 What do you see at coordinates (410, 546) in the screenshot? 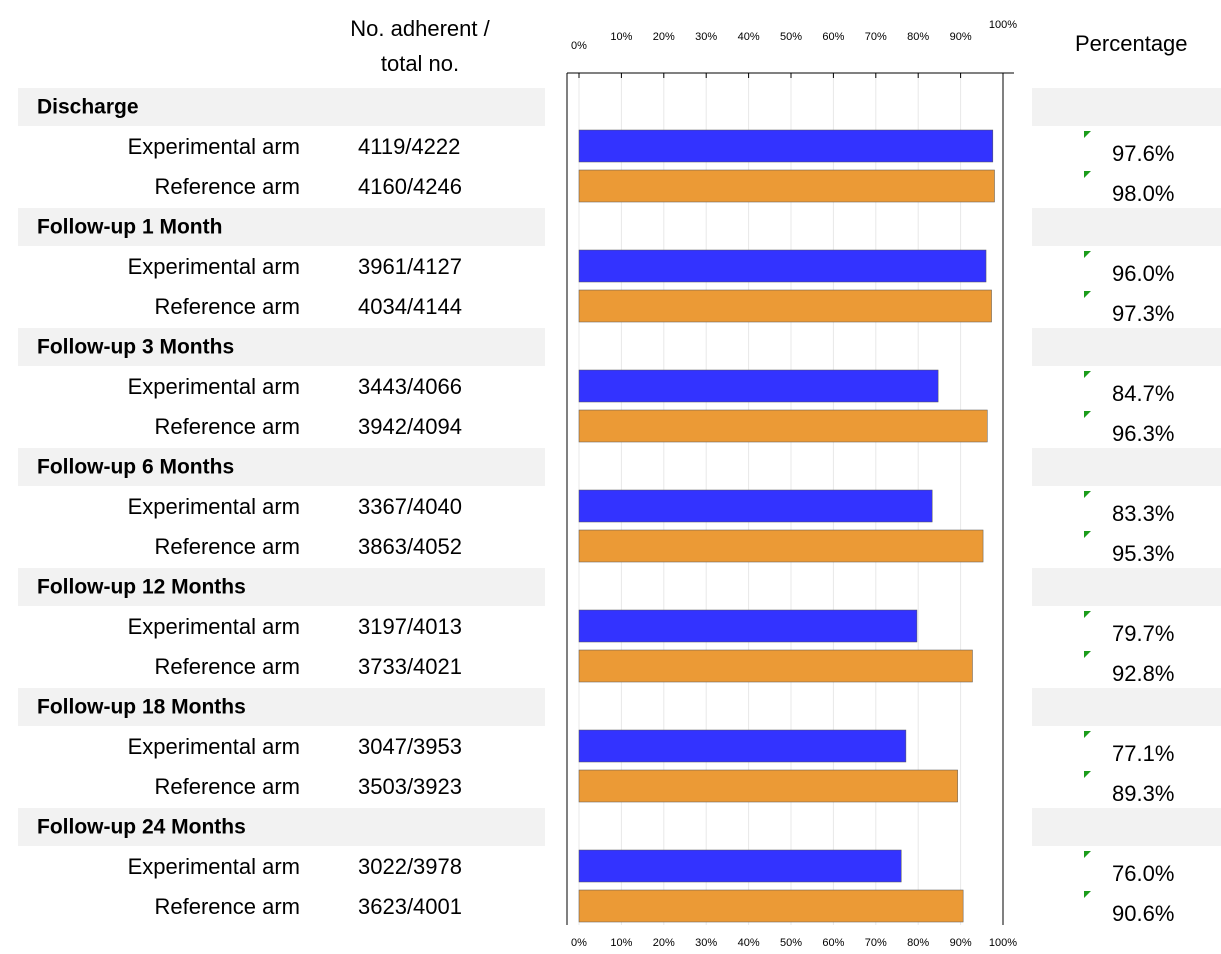
I see `count-label: 3863/4052` at bounding box center [410, 546].